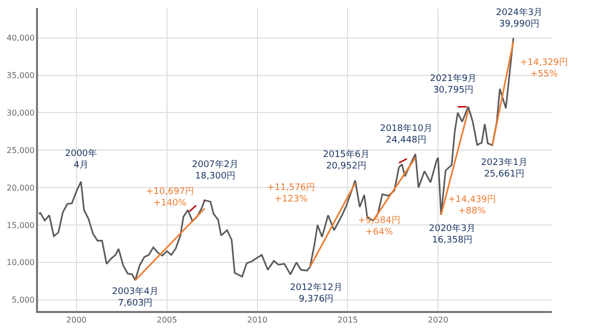 Image resolution: width=600 pixels, height=331 pixels. I want to click on annotation: 2020年3月 16,358円, so click(452, 234).